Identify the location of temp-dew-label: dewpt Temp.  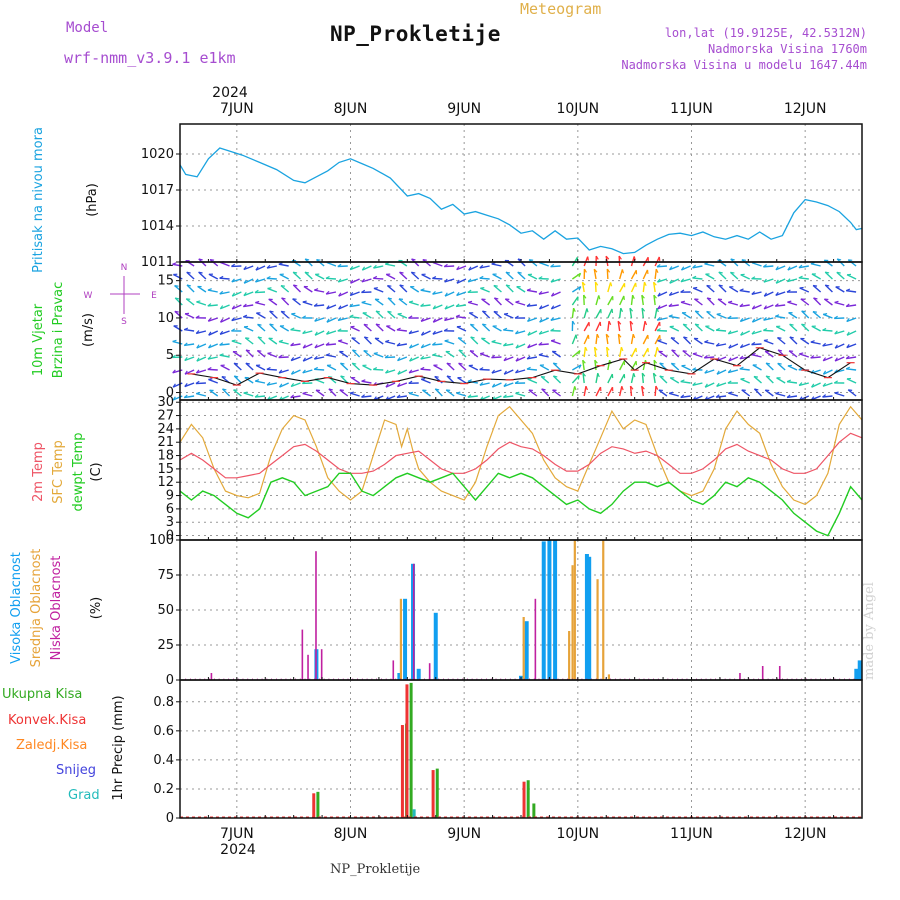
(78, 471).